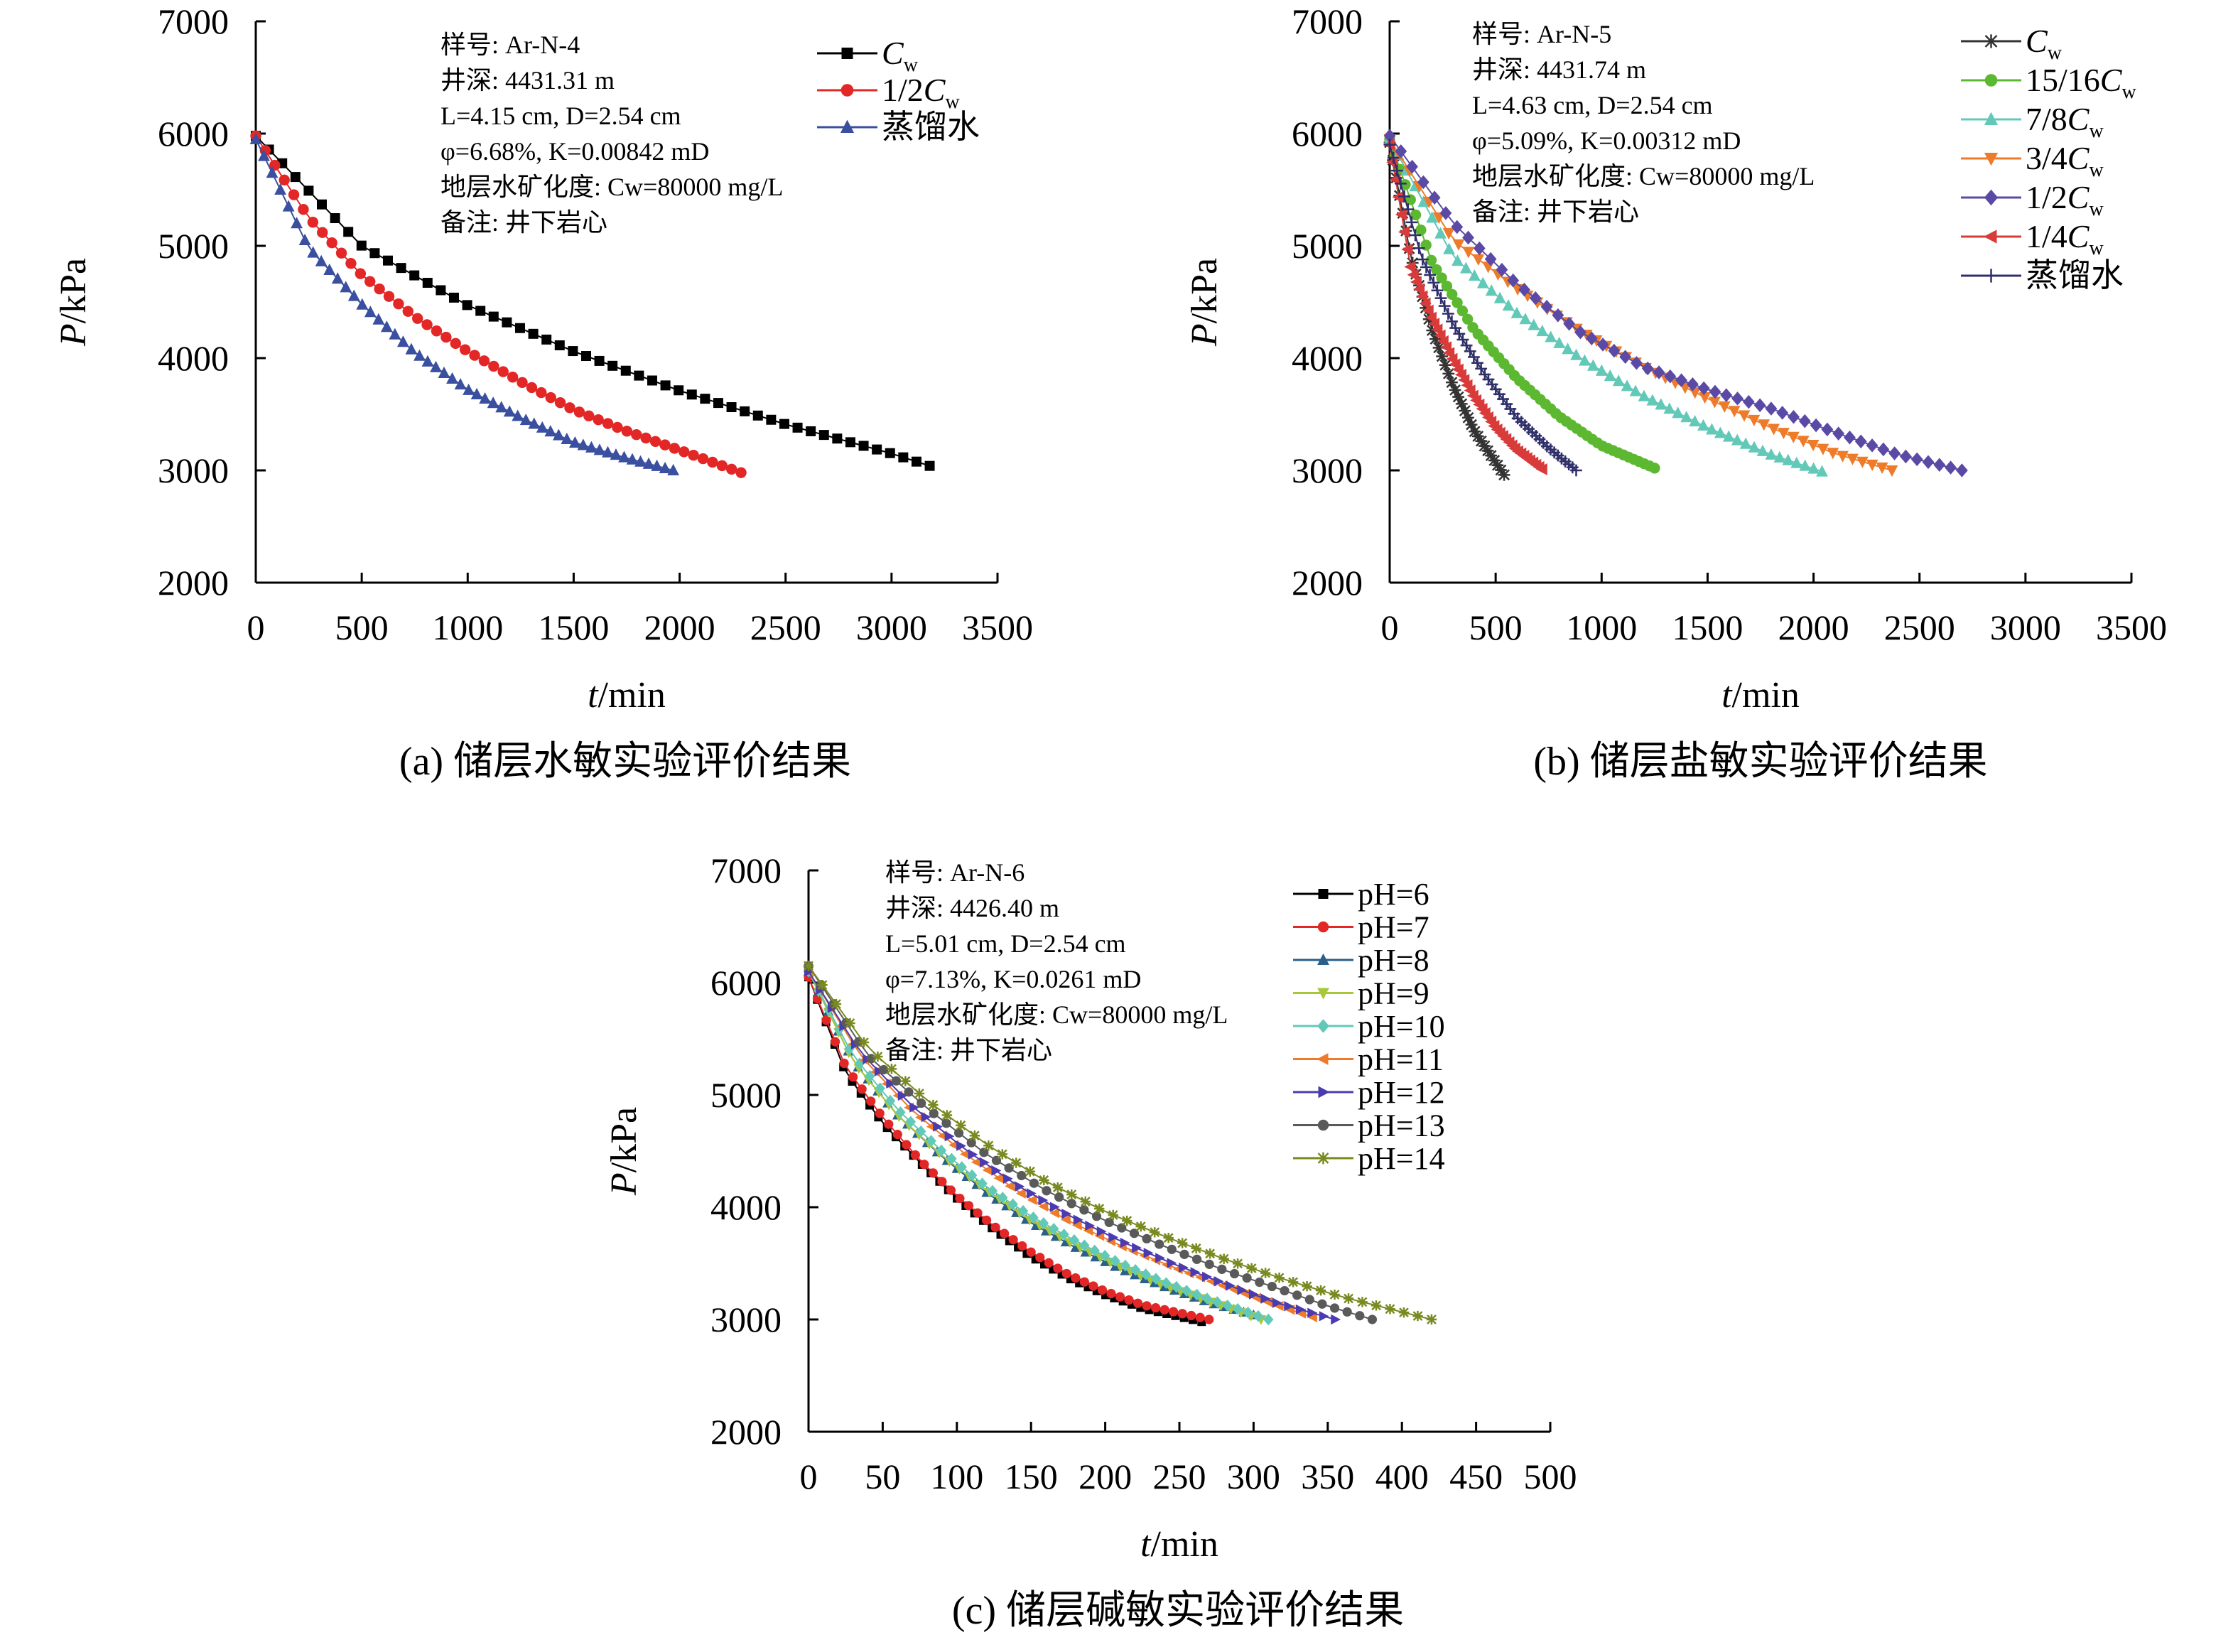  What do you see at coordinates (1038, 1145) in the screenshot?
I see `series-pH=10` at bounding box center [1038, 1145].